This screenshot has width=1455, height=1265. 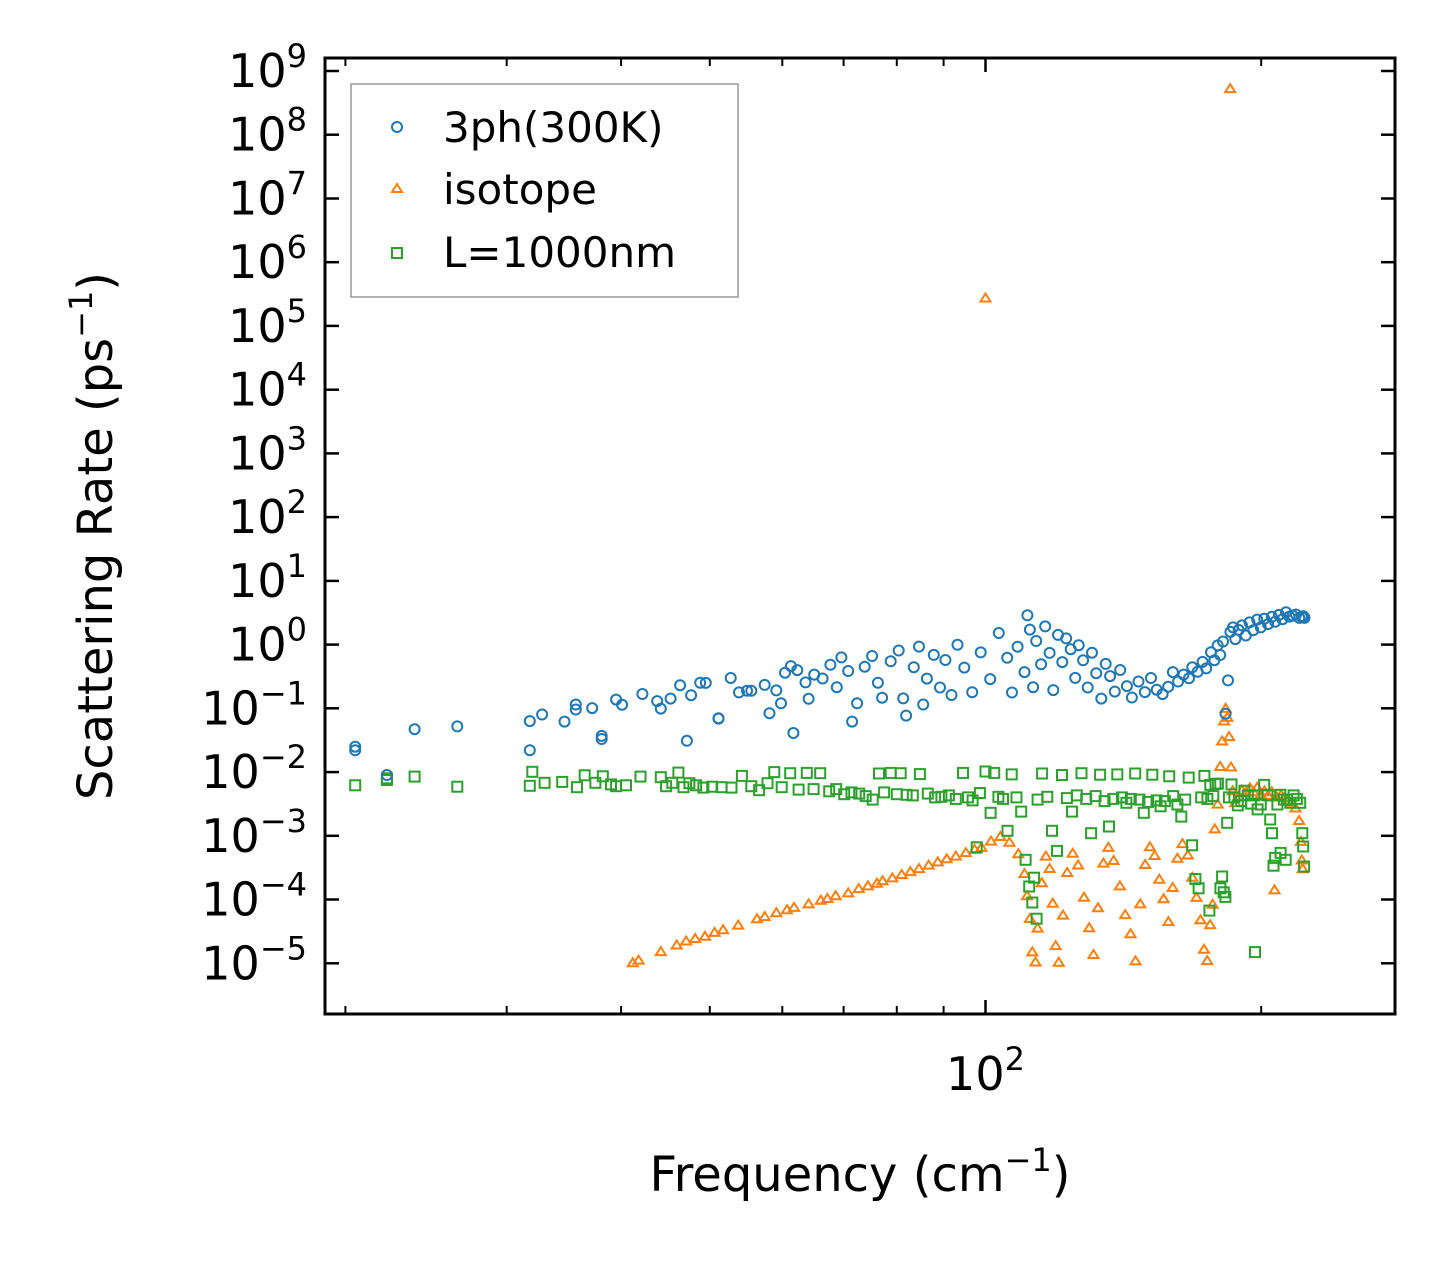 What do you see at coordinates (544, 190) in the screenshot?
I see `legend-frame` at bounding box center [544, 190].